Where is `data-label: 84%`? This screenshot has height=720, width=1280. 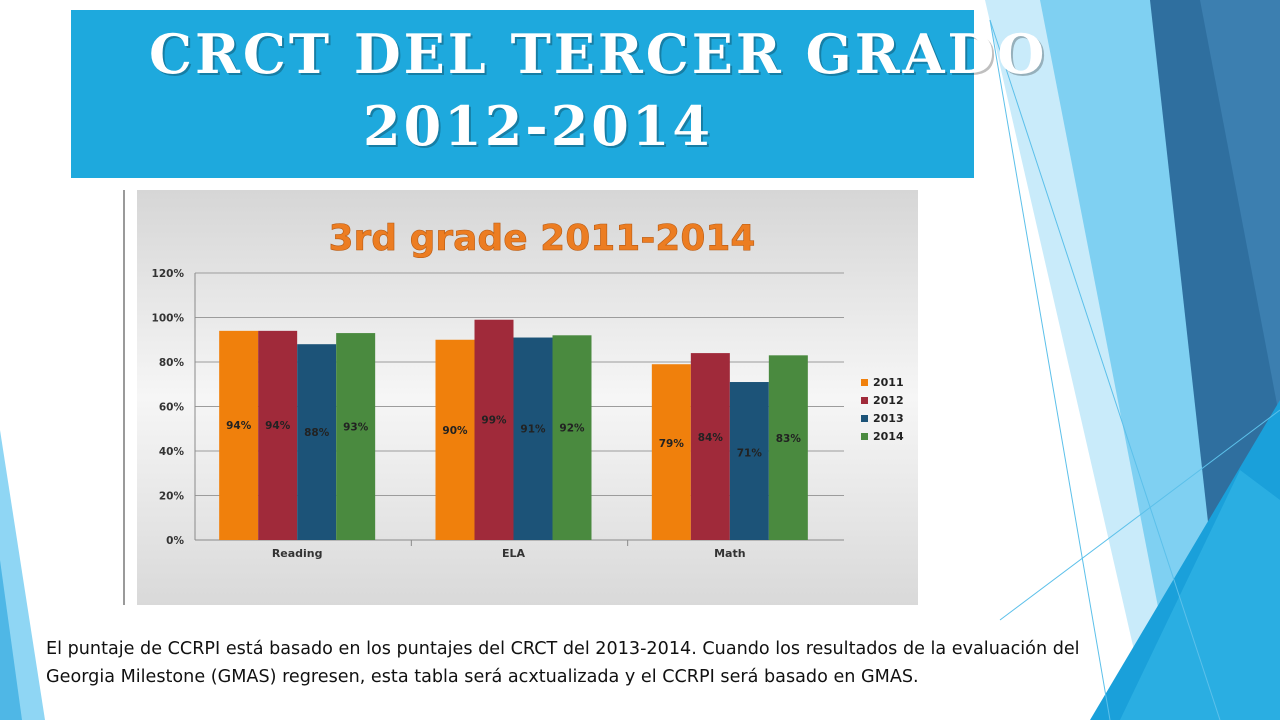
data-label: 84% is located at coordinates (711, 438).